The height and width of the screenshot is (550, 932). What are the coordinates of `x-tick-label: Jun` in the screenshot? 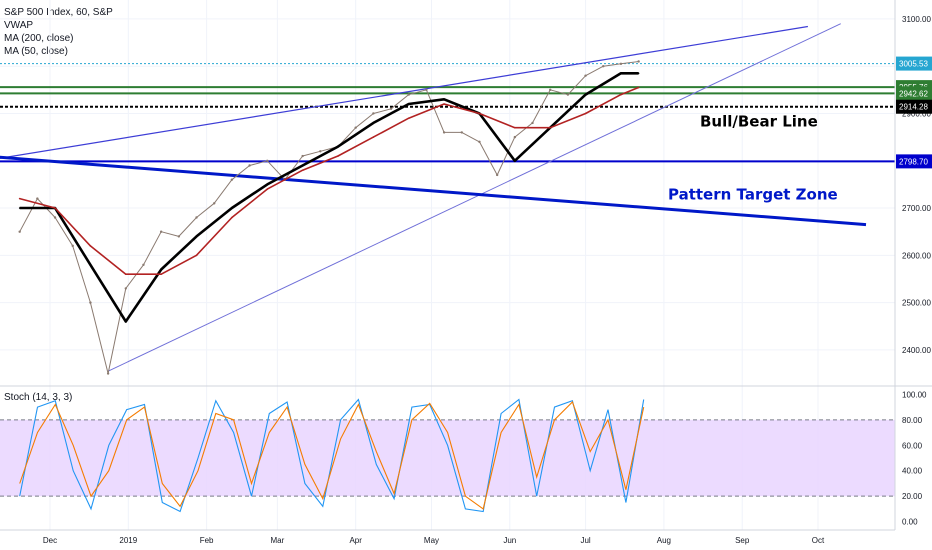 It's located at (509, 540).